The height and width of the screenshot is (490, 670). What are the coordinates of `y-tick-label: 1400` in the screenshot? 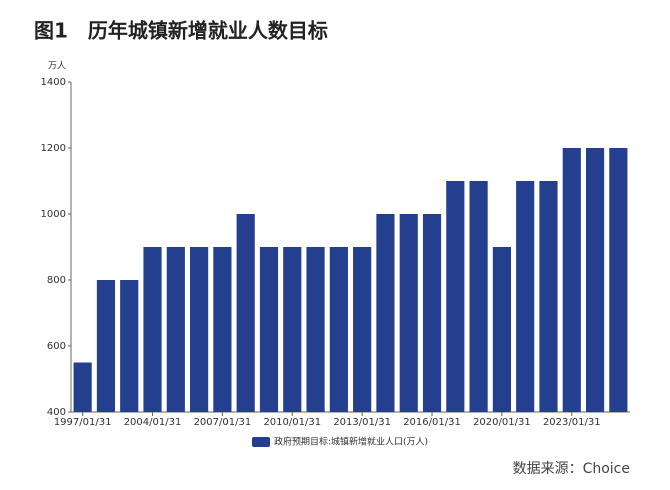 It's located at (53, 82).